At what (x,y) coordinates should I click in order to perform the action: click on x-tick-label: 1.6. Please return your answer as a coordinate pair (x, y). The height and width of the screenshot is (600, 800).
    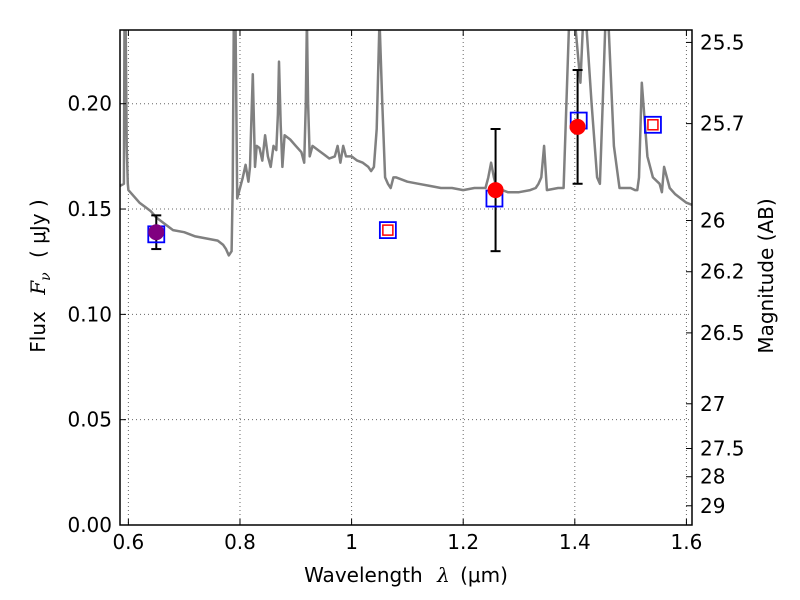
    Looking at the image, I should click on (687, 542).